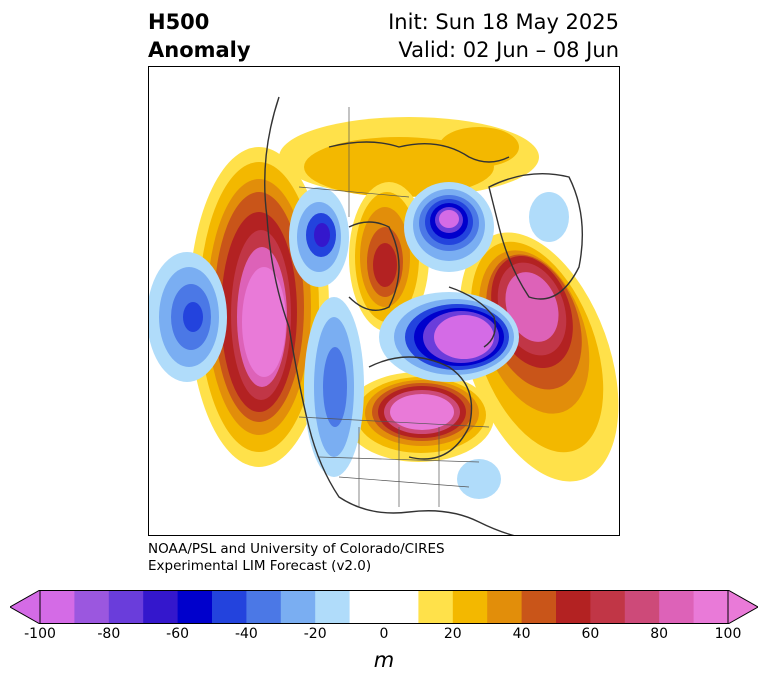  What do you see at coordinates (199, 50) in the screenshot?
I see `title-field: Anomaly` at bounding box center [199, 50].